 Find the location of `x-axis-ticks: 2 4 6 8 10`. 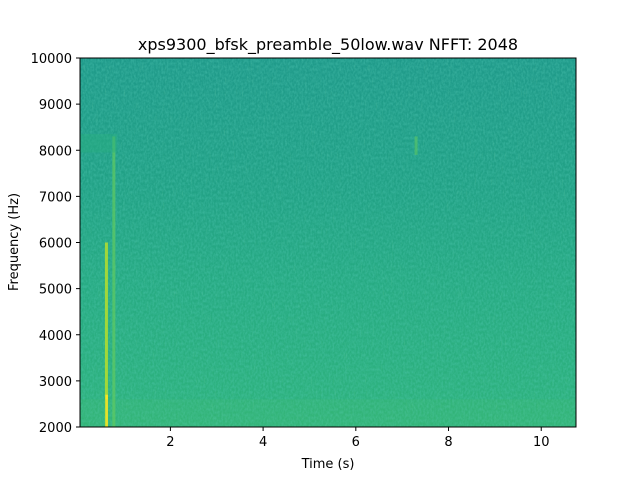

x-axis-ticks: 2 4 6 8 10 is located at coordinates (358, 438).